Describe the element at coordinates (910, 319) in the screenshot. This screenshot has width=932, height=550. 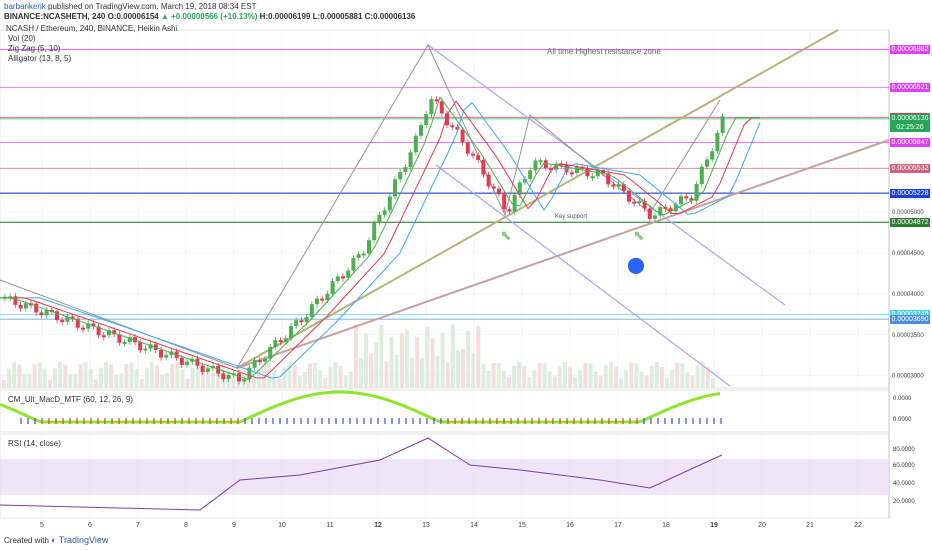
I see `price-label: 0.00003690` at that location.